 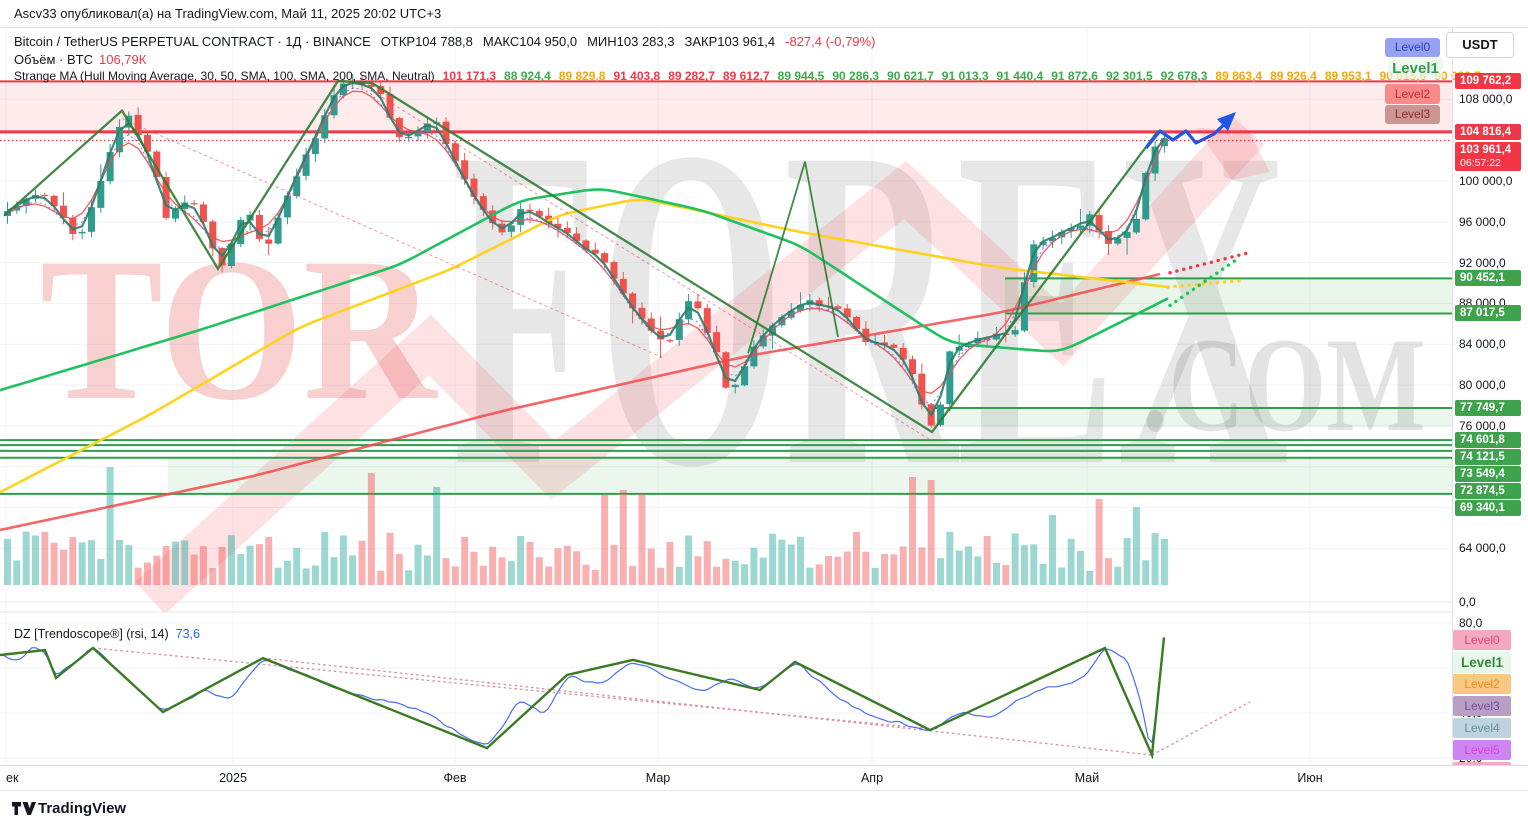 I want to click on watermark-tor: TOR, so click(x=239, y=329).